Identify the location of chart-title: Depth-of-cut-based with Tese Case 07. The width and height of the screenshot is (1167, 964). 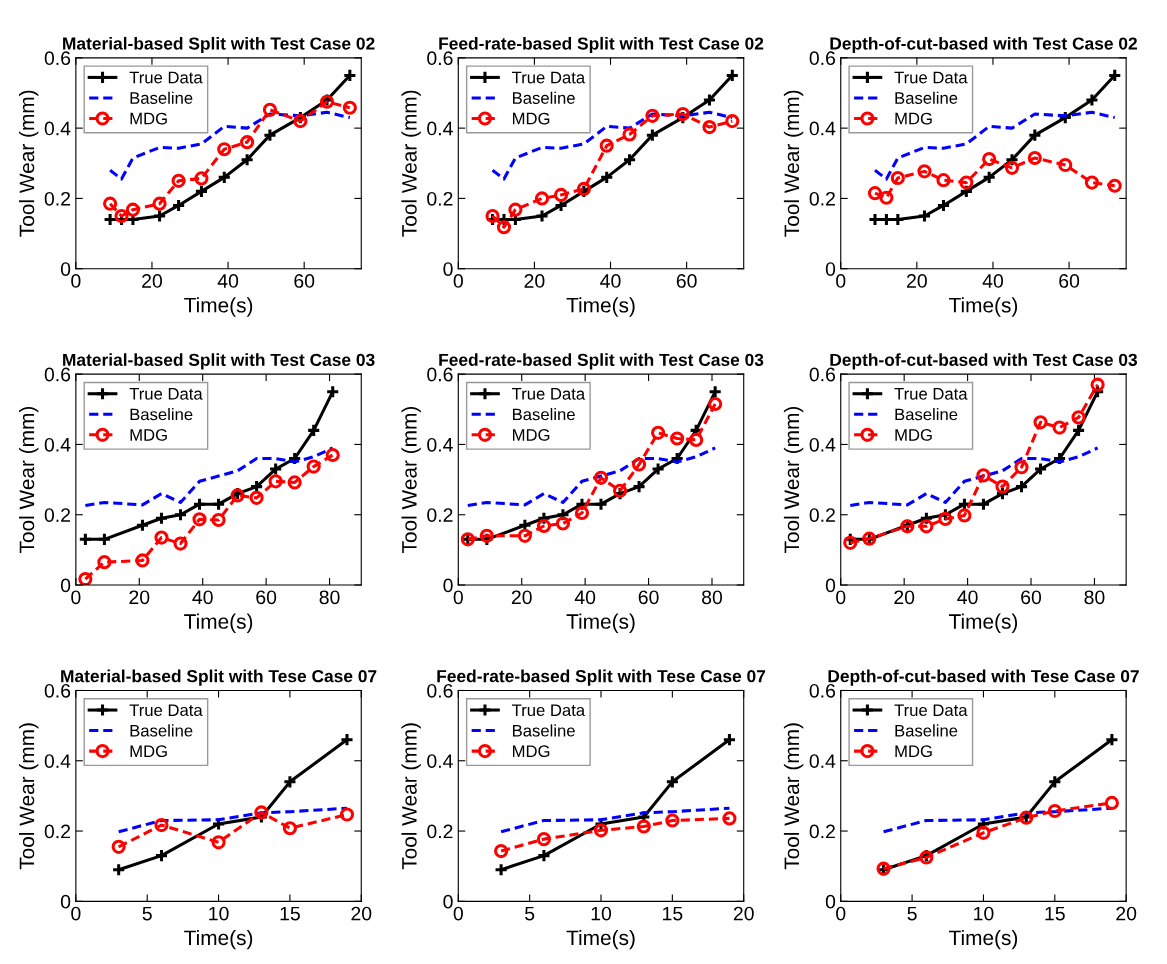
(983, 677).